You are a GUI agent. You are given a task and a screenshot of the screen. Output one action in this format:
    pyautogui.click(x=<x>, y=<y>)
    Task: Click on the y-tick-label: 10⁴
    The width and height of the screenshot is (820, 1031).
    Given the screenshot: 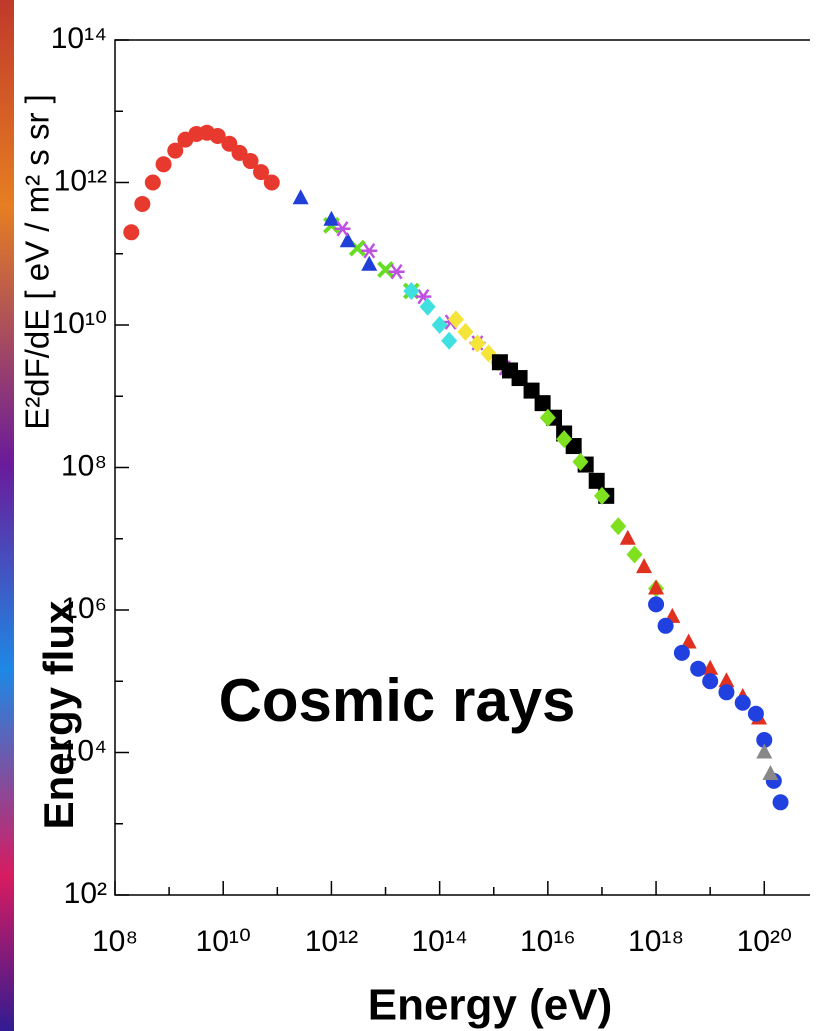 What is the action you would take?
    pyautogui.click(x=84, y=750)
    